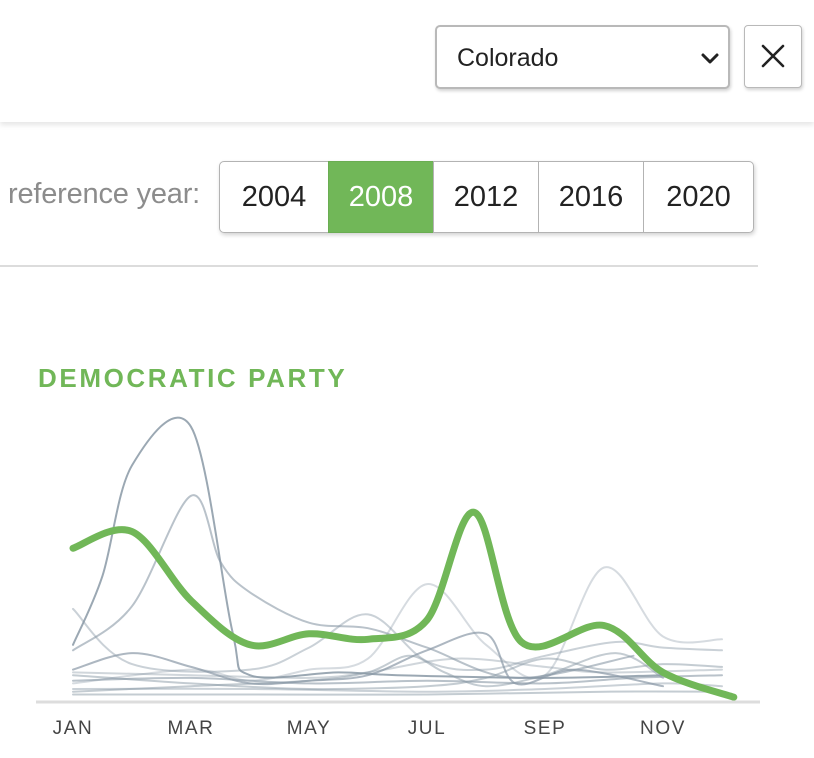 This screenshot has width=814, height=758. I want to click on year-button-2016: 2016, so click(591, 197).